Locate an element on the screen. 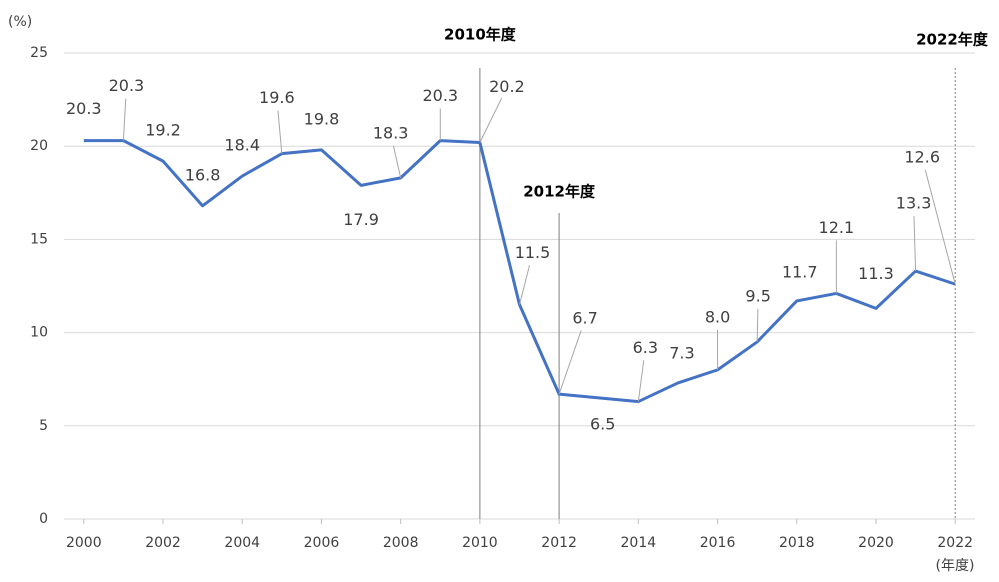  x-tick-label: 2012 is located at coordinates (559, 543).